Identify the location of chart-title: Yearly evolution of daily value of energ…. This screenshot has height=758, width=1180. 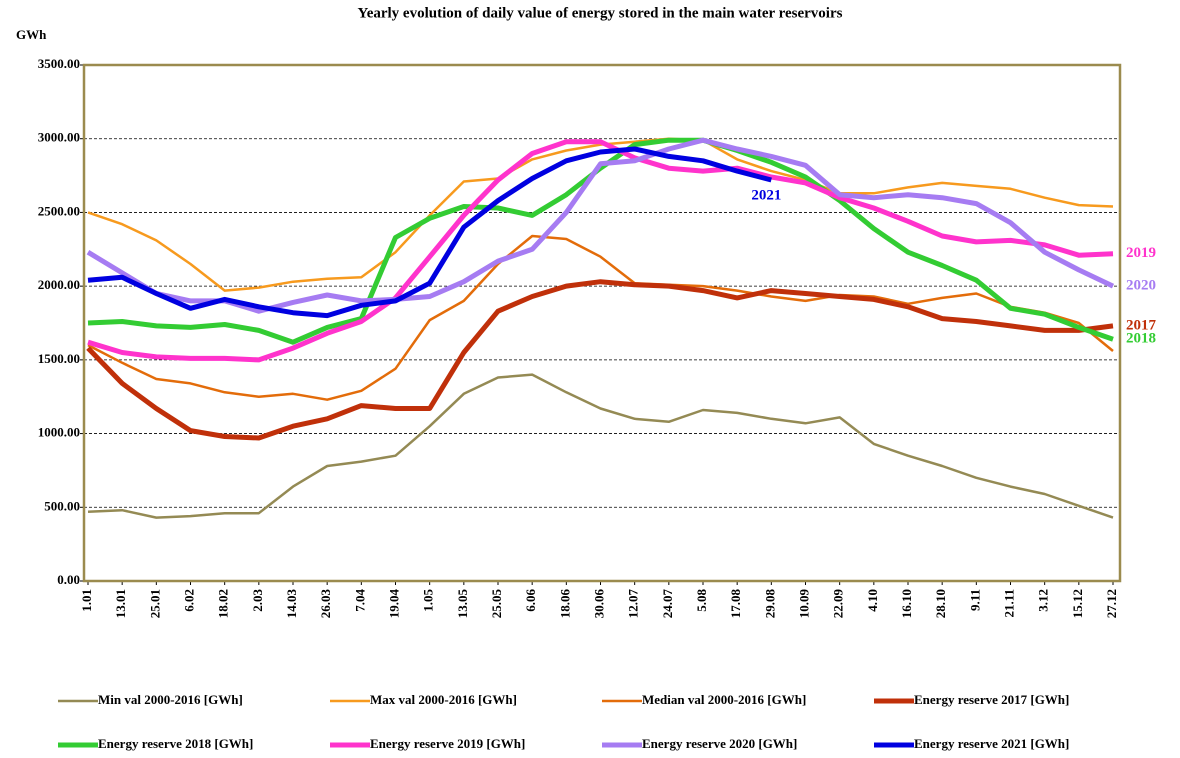
(600, 13).